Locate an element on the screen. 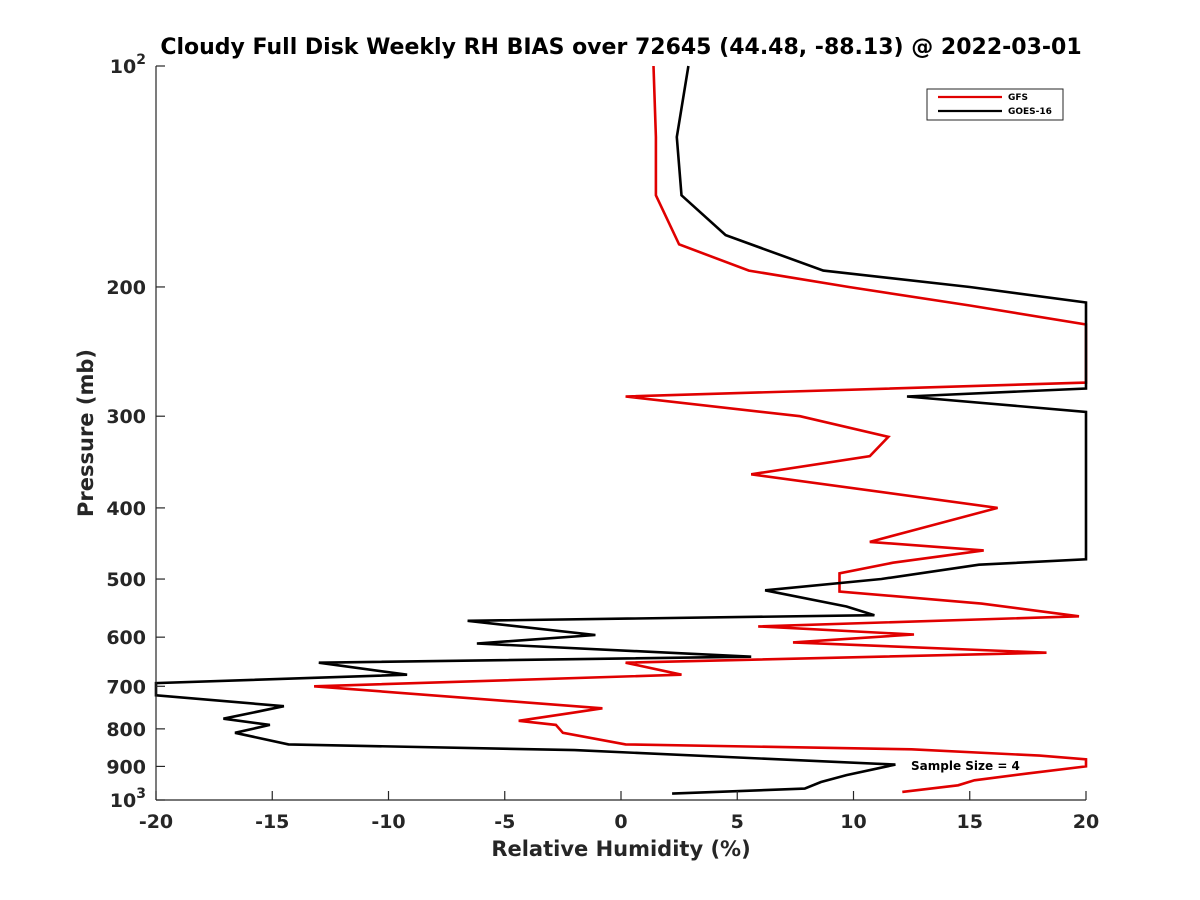 Image resolution: width=1200 pixels, height=900 pixels. y-tick-label: 800 is located at coordinates (126, 730).